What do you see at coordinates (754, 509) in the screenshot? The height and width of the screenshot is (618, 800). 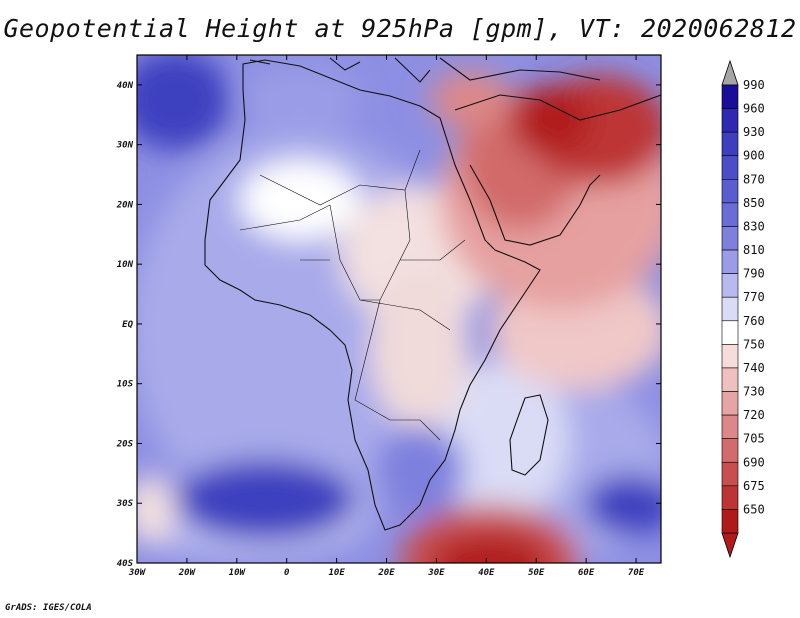 I see `colorbar-level-label: 650` at bounding box center [754, 509].